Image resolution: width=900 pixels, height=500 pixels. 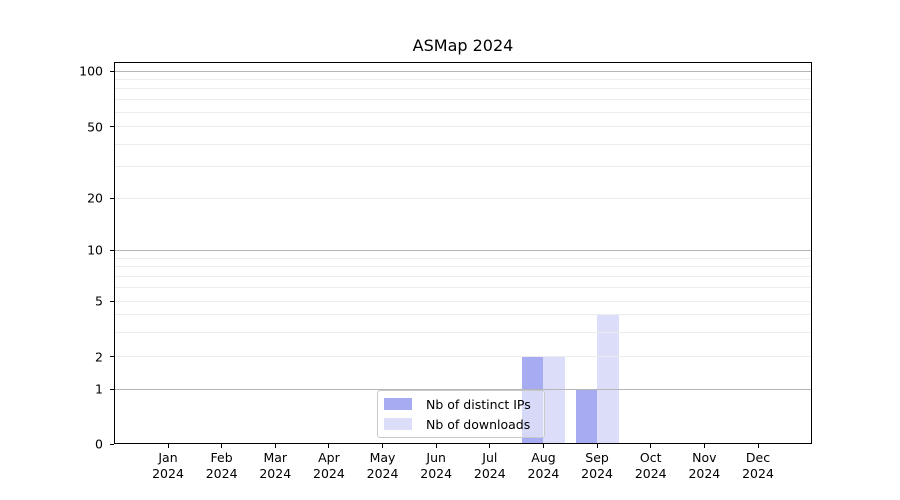 I want to click on legend-label-downloads: Nb of downloads, so click(x=478, y=424).